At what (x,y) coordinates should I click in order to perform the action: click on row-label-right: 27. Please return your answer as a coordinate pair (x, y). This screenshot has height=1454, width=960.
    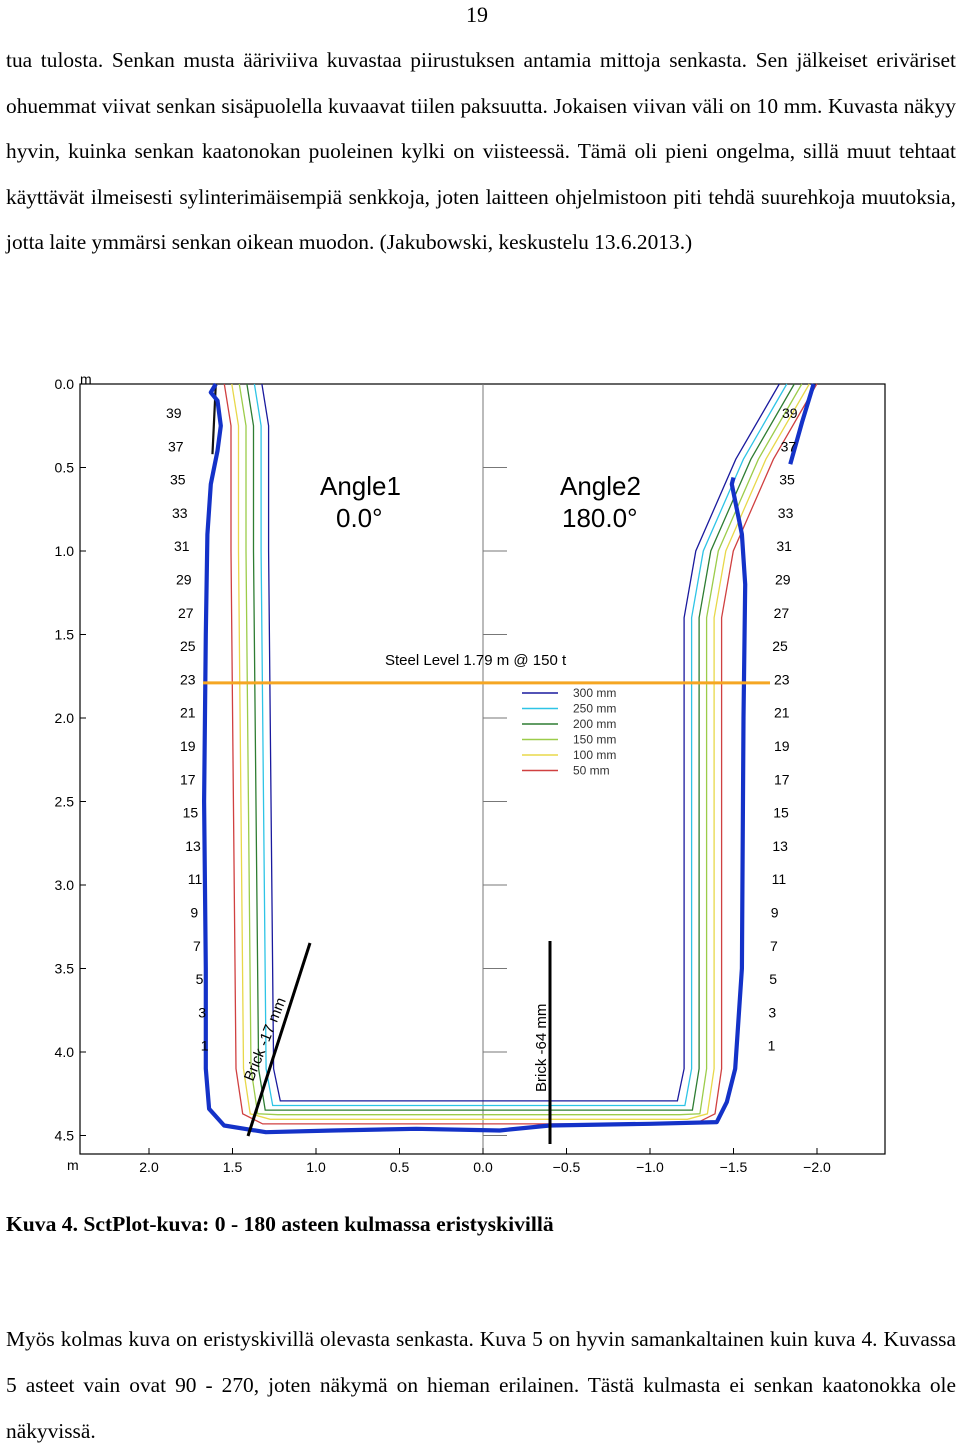
    Looking at the image, I should click on (782, 613).